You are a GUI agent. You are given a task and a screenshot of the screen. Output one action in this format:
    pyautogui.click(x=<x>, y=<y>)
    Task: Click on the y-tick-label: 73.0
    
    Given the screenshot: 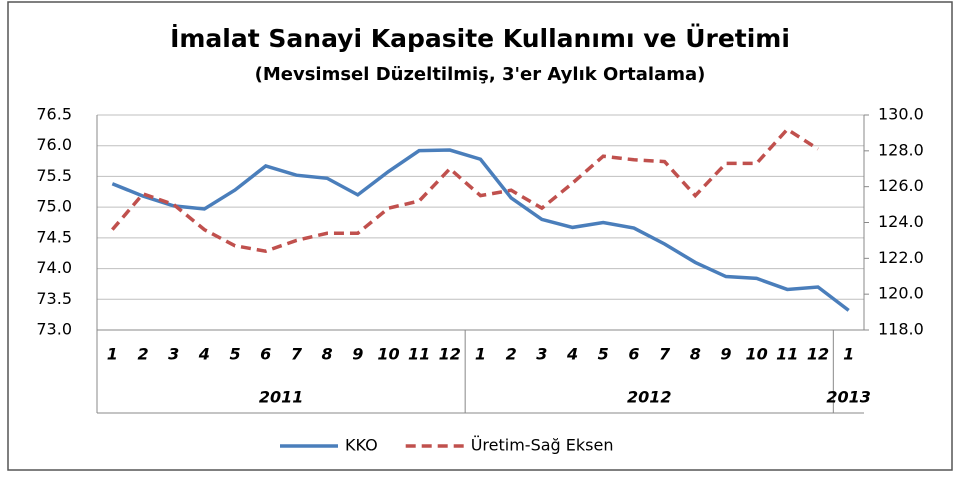 What is the action you would take?
    pyautogui.click(x=54, y=329)
    